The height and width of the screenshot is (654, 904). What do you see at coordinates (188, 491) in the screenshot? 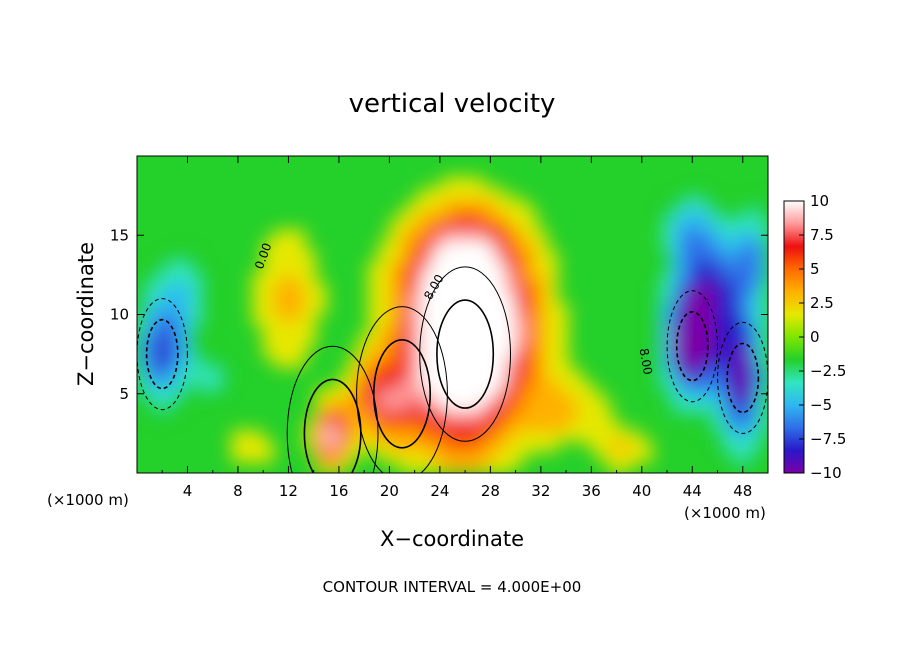
I see `x-tick-label: 4` at bounding box center [188, 491].